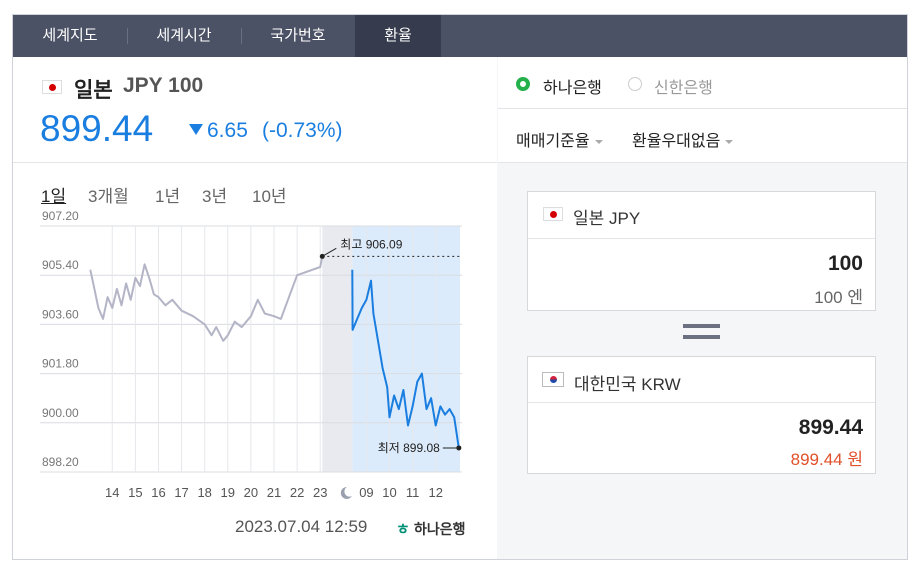 The width and height of the screenshot is (916, 572). Describe the element at coordinates (337, 349) in the screenshot. I see `closed-session` at that location.